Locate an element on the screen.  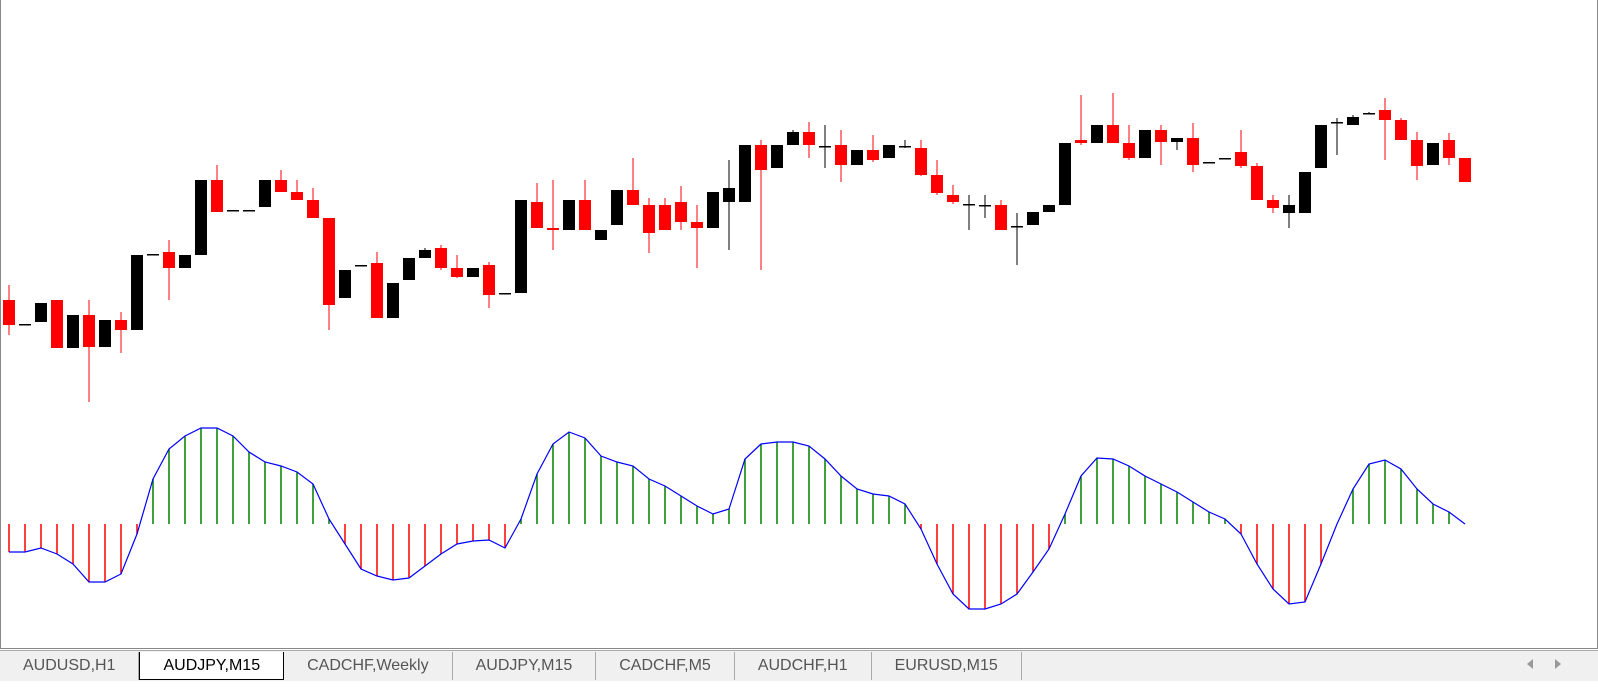
tab: AUDUSD,H1 is located at coordinates (70, 666).